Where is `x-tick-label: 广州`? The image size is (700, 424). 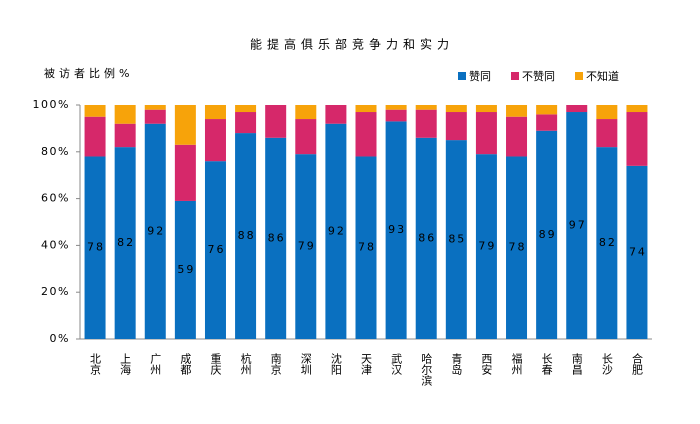
x-tick-label: 广州 is located at coordinates (155, 364).